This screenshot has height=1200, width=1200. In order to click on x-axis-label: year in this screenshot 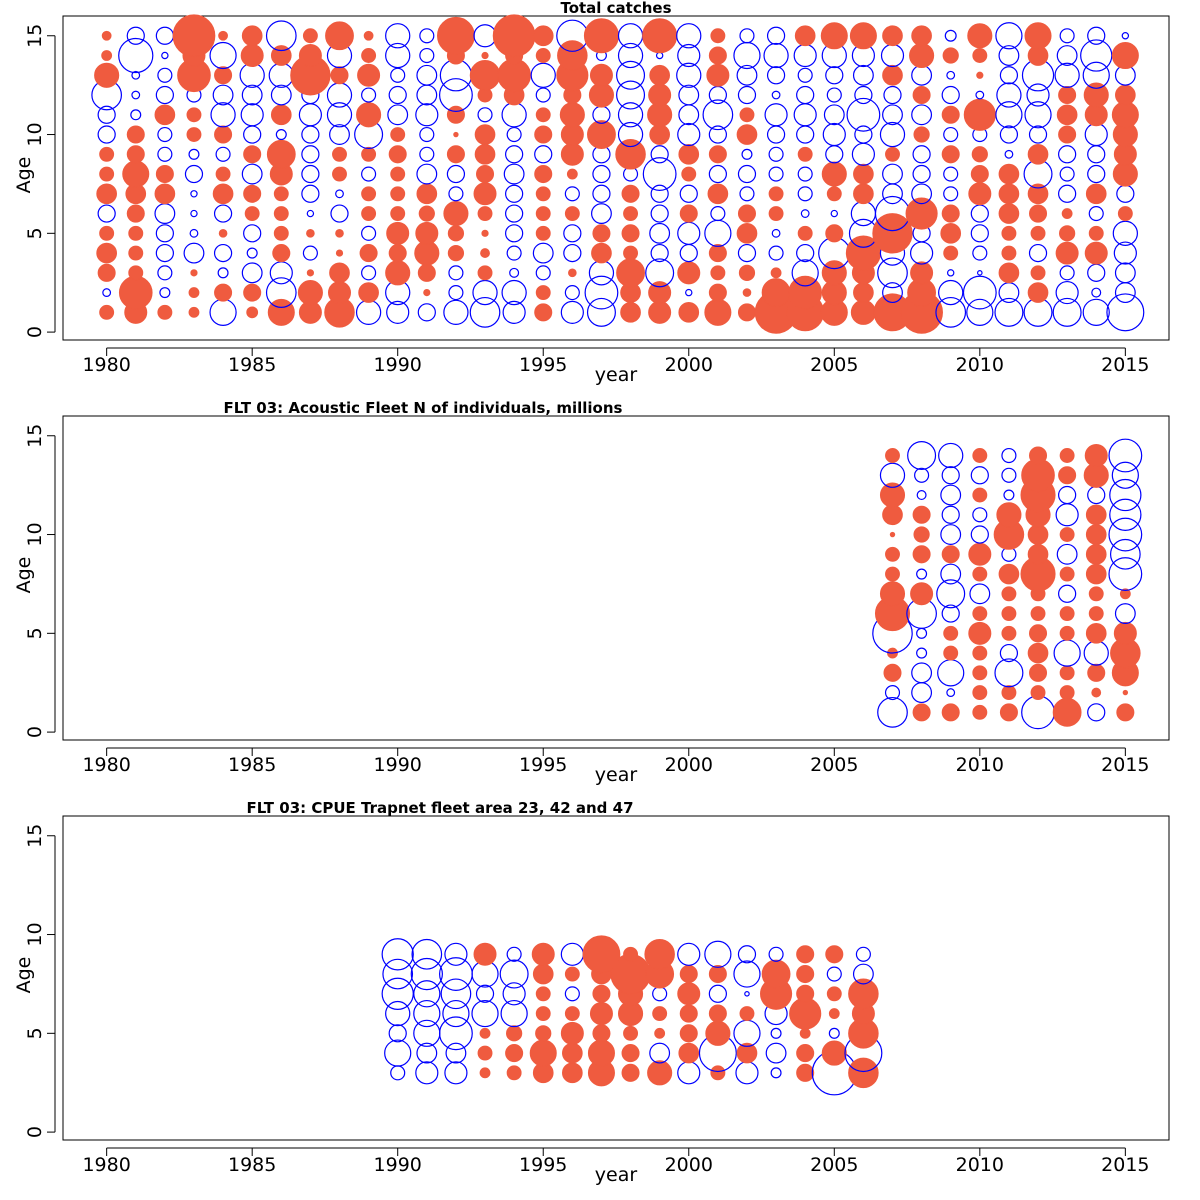, I will do `click(616, 1175)`.